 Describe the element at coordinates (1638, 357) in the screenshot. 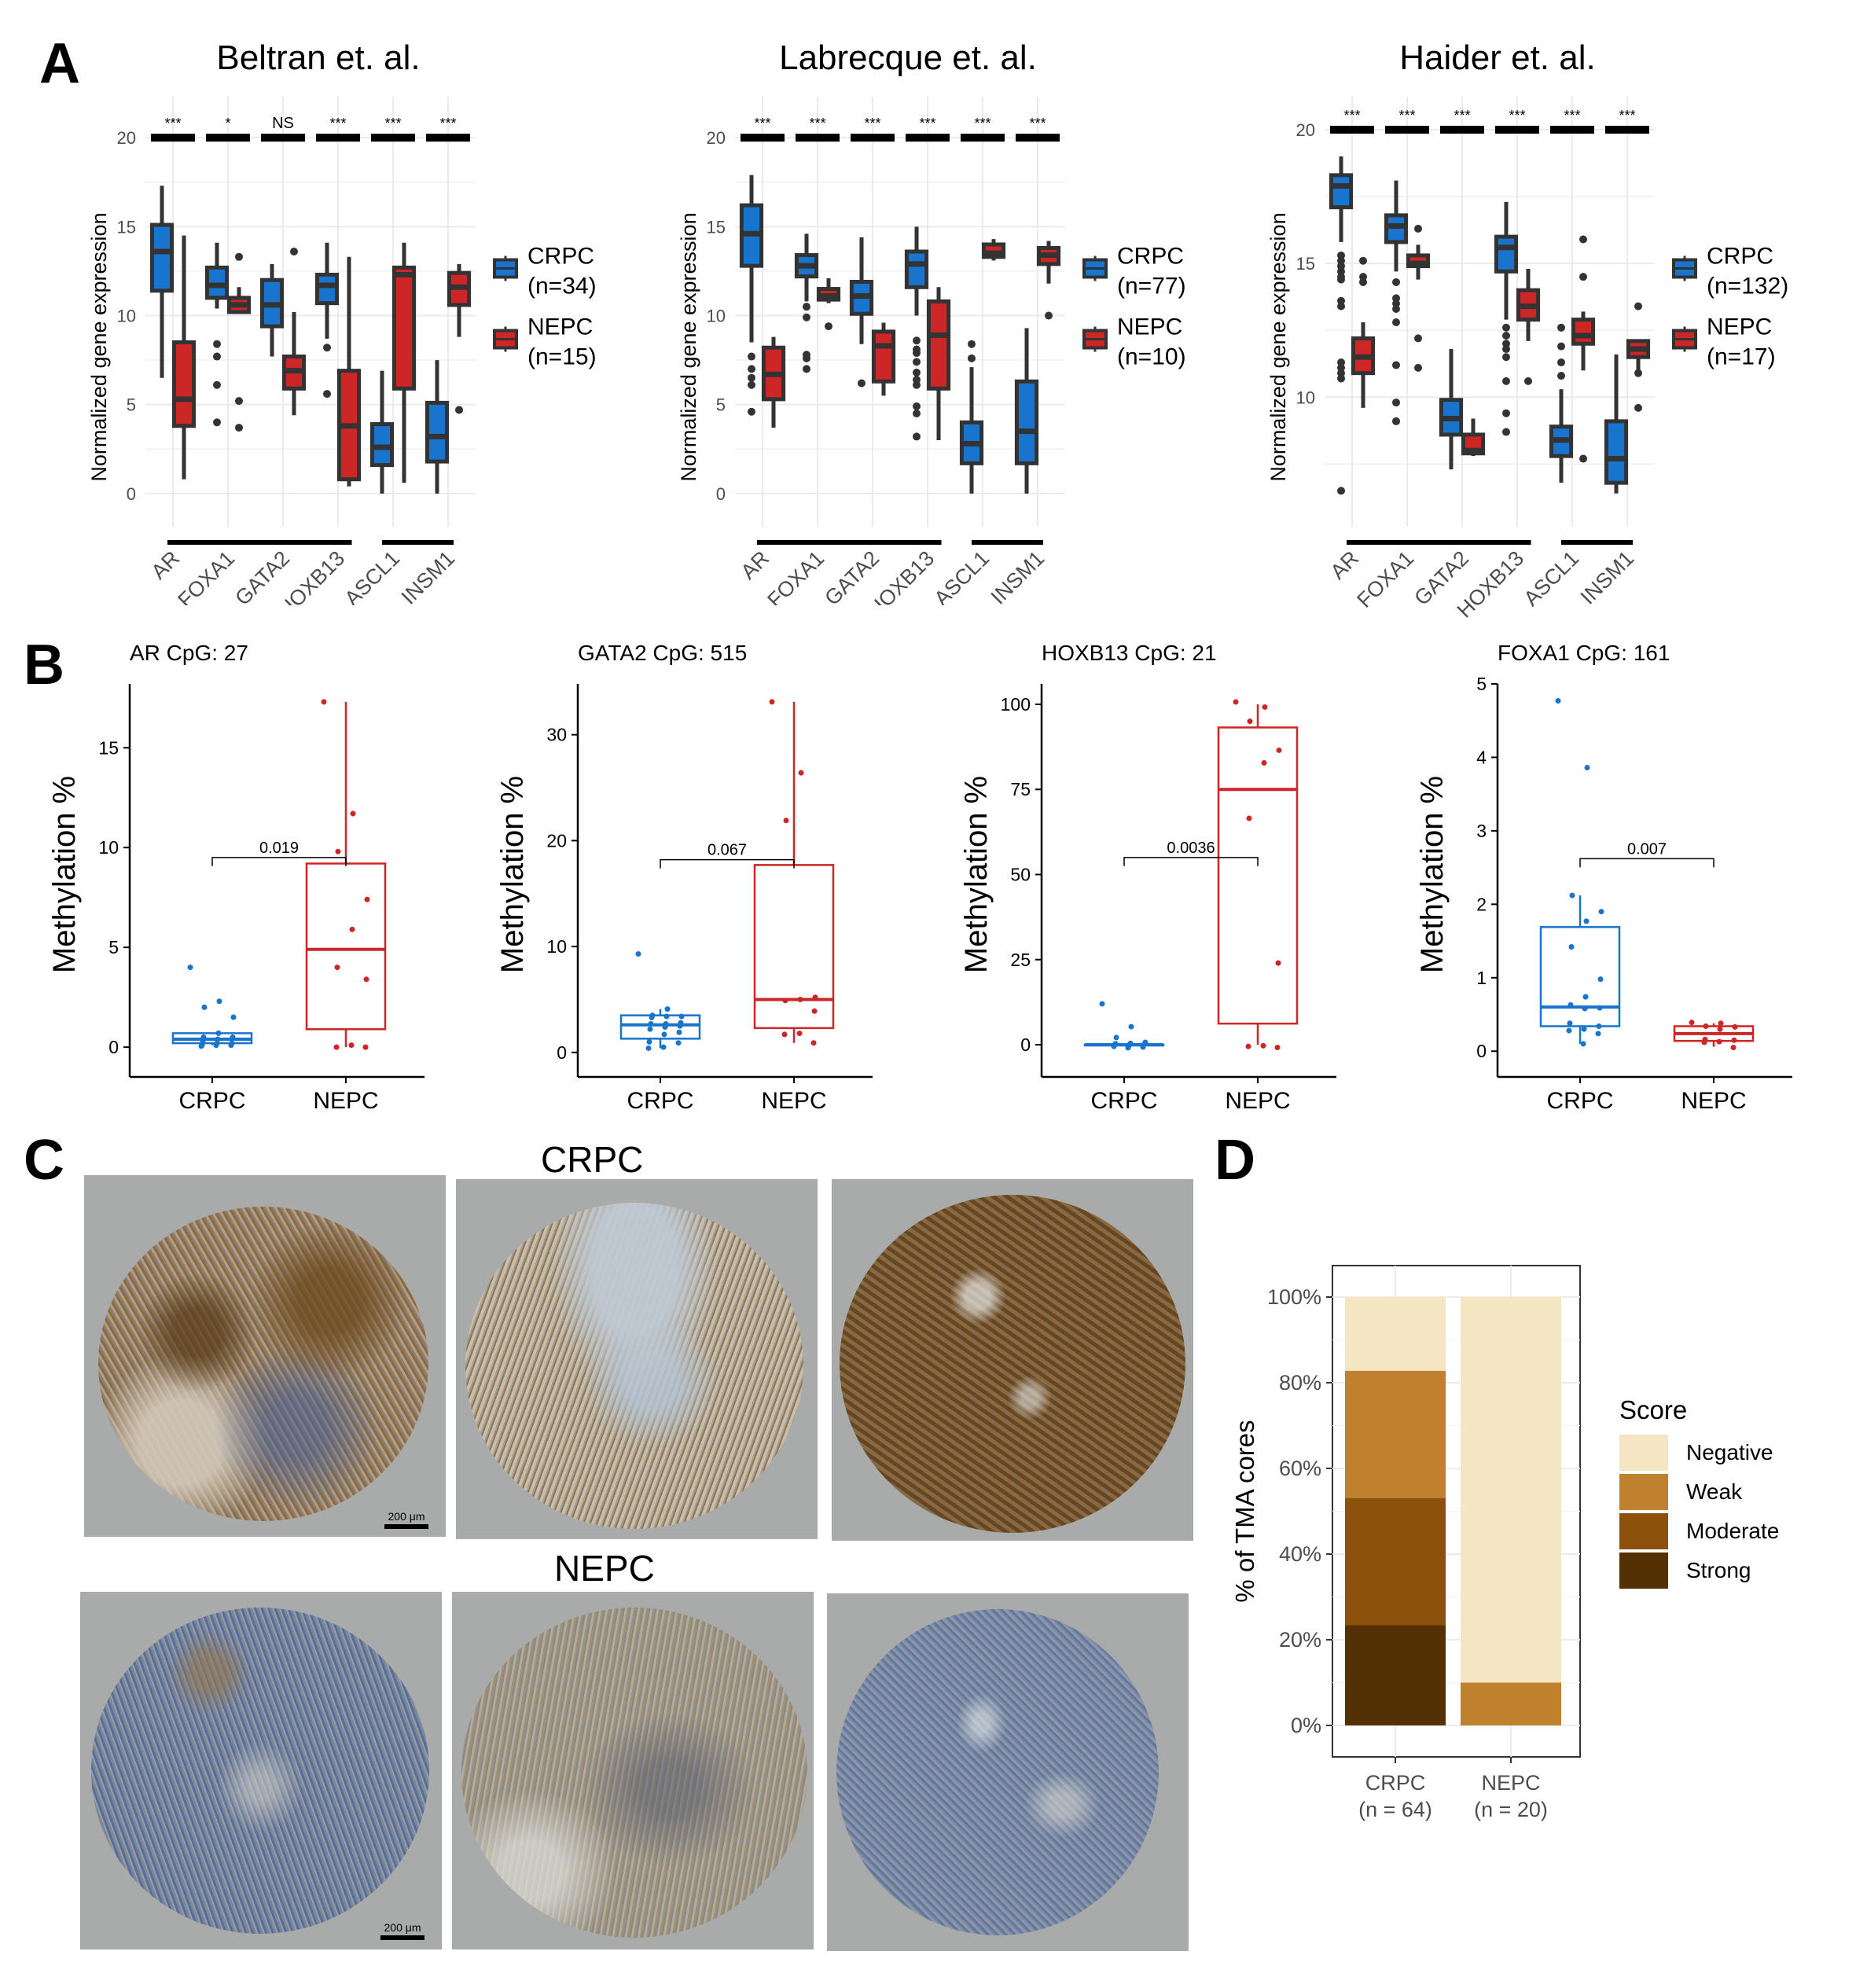

I see `box-nepc-insm1` at that location.